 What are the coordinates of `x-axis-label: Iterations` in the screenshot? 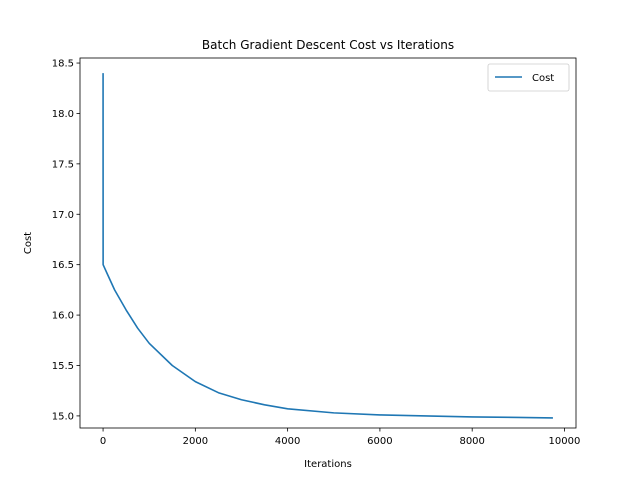 It's located at (328, 464).